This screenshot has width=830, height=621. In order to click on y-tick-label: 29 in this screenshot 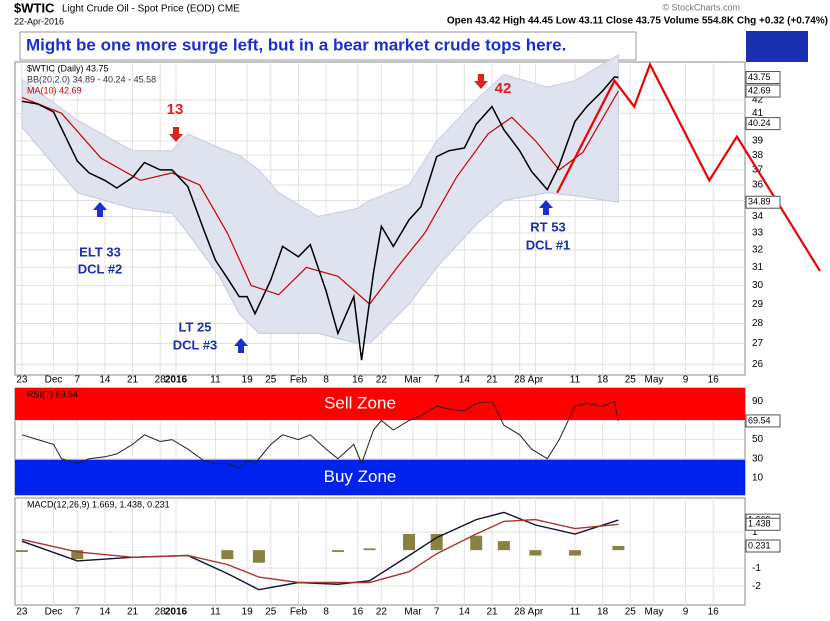, I will do `click(758, 304)`.